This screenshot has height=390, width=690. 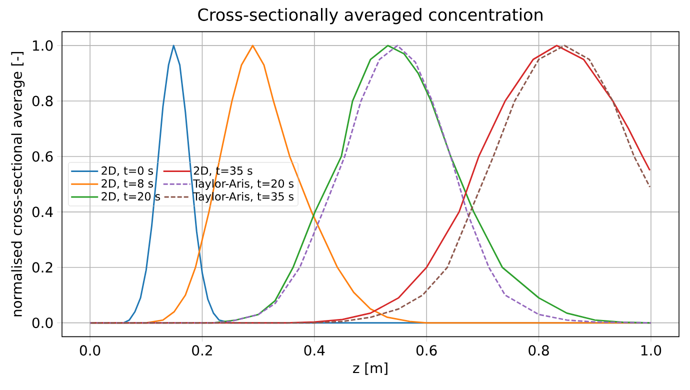 What do you see at coordinates (314, 350) in the screenshot?
I see `x-tick-label: 0.4` at bounding box center [314, 350].